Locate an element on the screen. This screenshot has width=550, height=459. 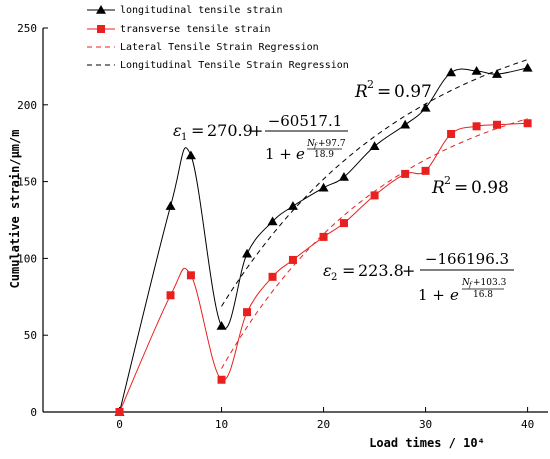
legend-marker-transverse is located at coordinates (101, 29).